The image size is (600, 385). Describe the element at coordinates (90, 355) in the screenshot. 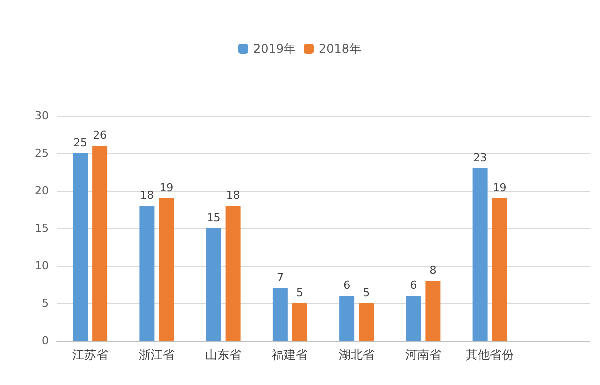

I see `x-tick-label: 江苏省` at that location.